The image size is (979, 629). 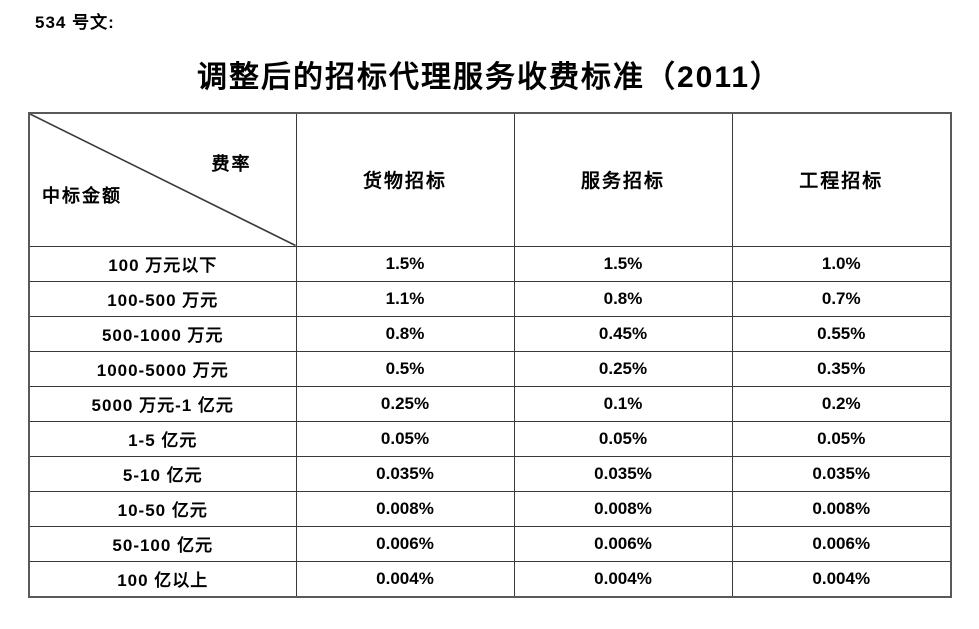 I want to click on row-label: 100-500 万元, so click(x=162, y=298).